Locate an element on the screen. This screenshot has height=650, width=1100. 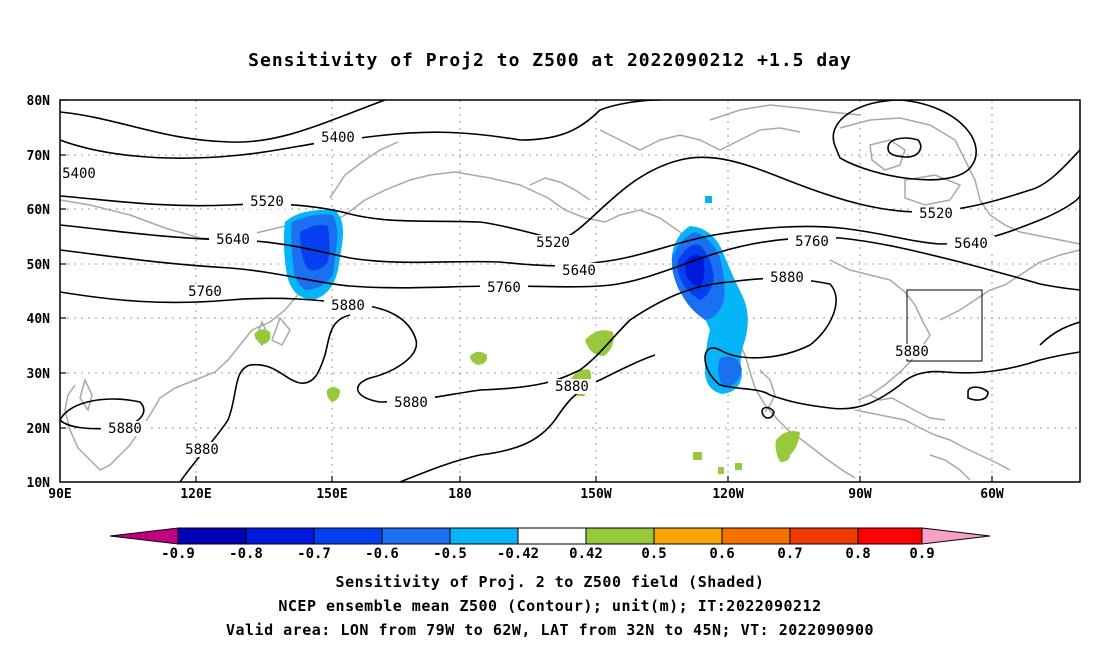
colorbar-label: 0.9 is located at coordinates (921, 554).